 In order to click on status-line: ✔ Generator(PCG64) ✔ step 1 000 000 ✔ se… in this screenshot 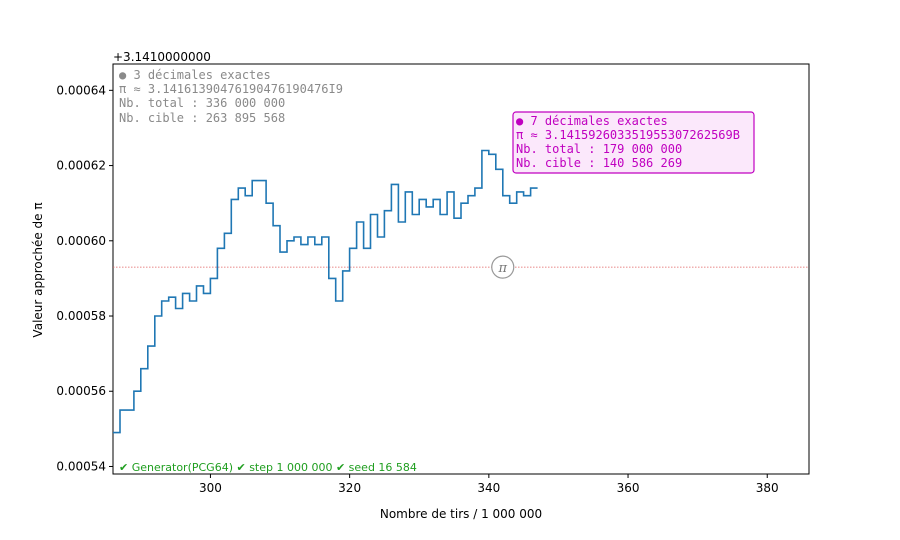, I will do `click(268, 467)`.